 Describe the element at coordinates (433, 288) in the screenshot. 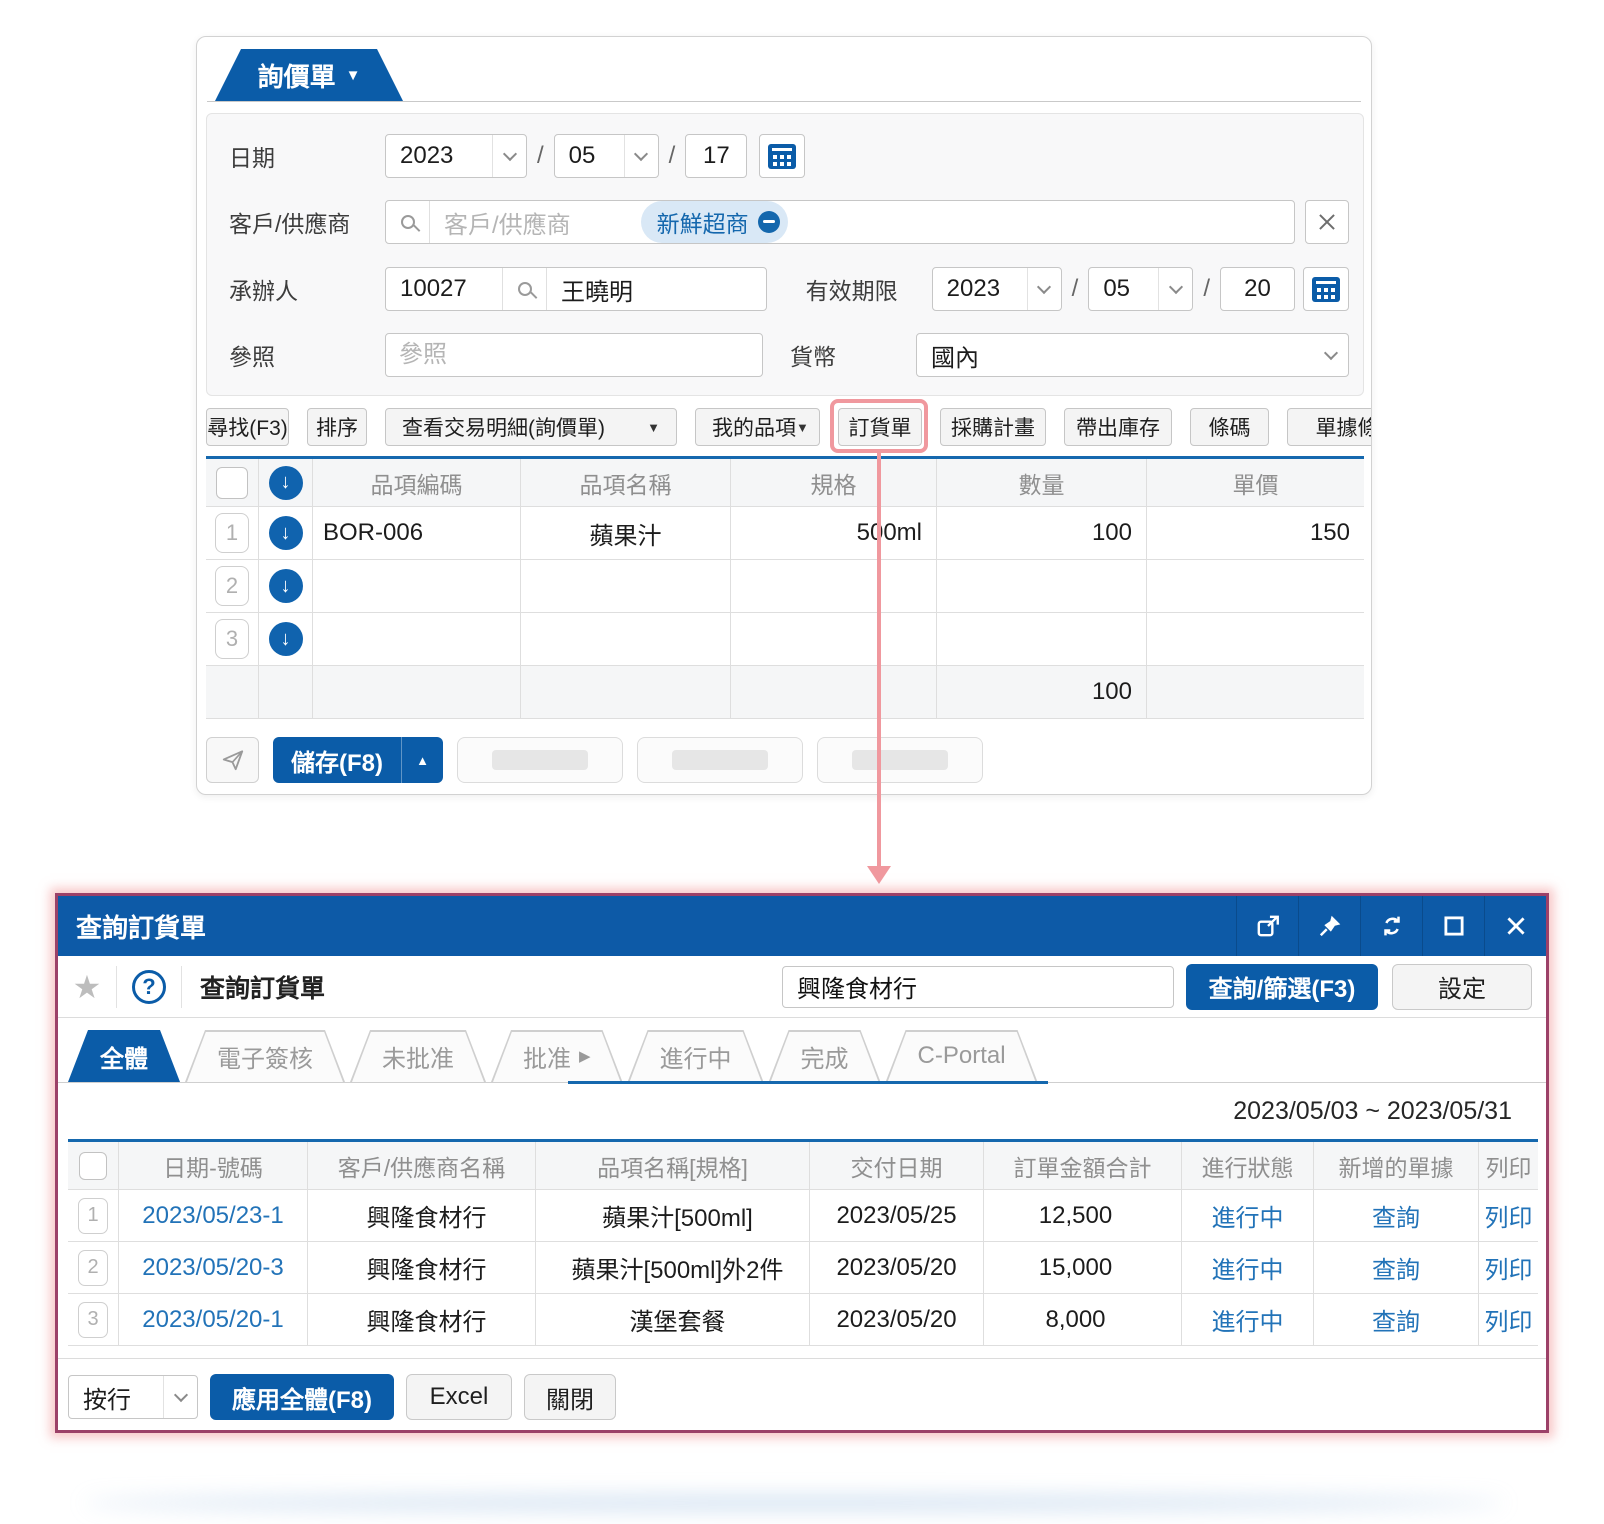

I see `handler-id-input: 10027` at that location.